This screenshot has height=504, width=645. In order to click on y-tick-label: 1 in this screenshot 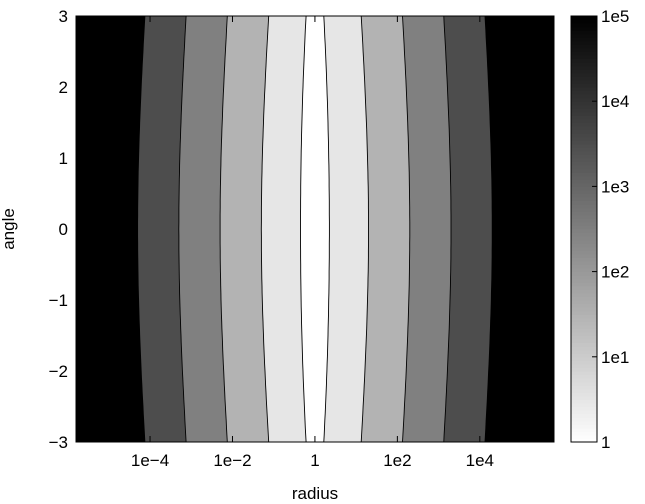, I will do `click(63, 158)`.